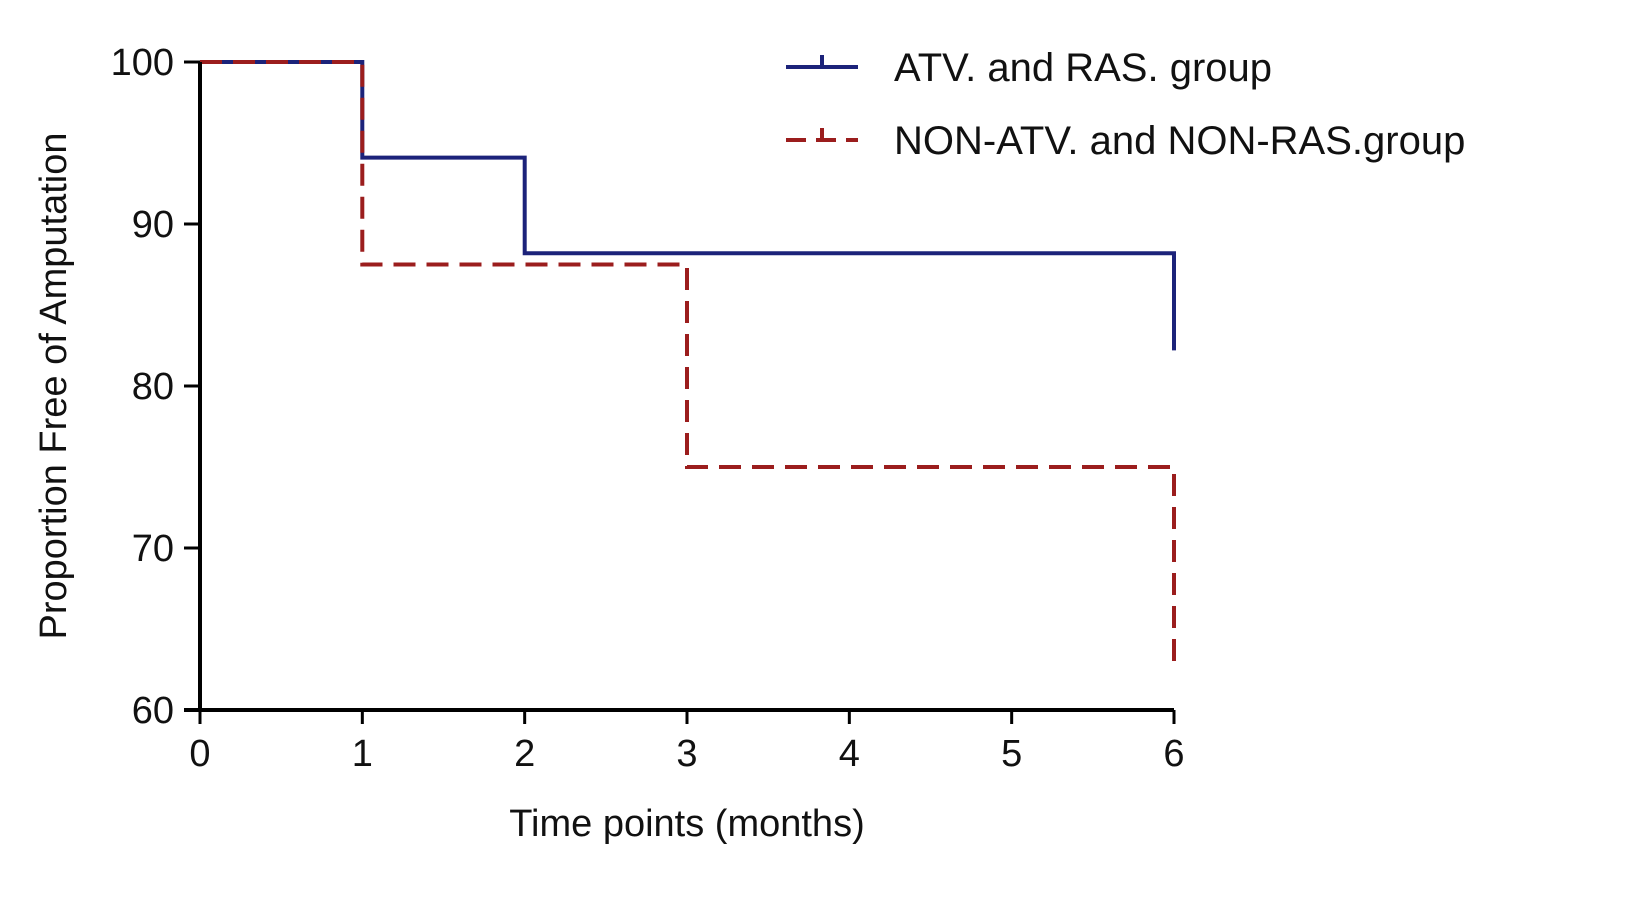 The image size is (1626, 918). I want to click on x-tick-label: 0, so click(199, 754).